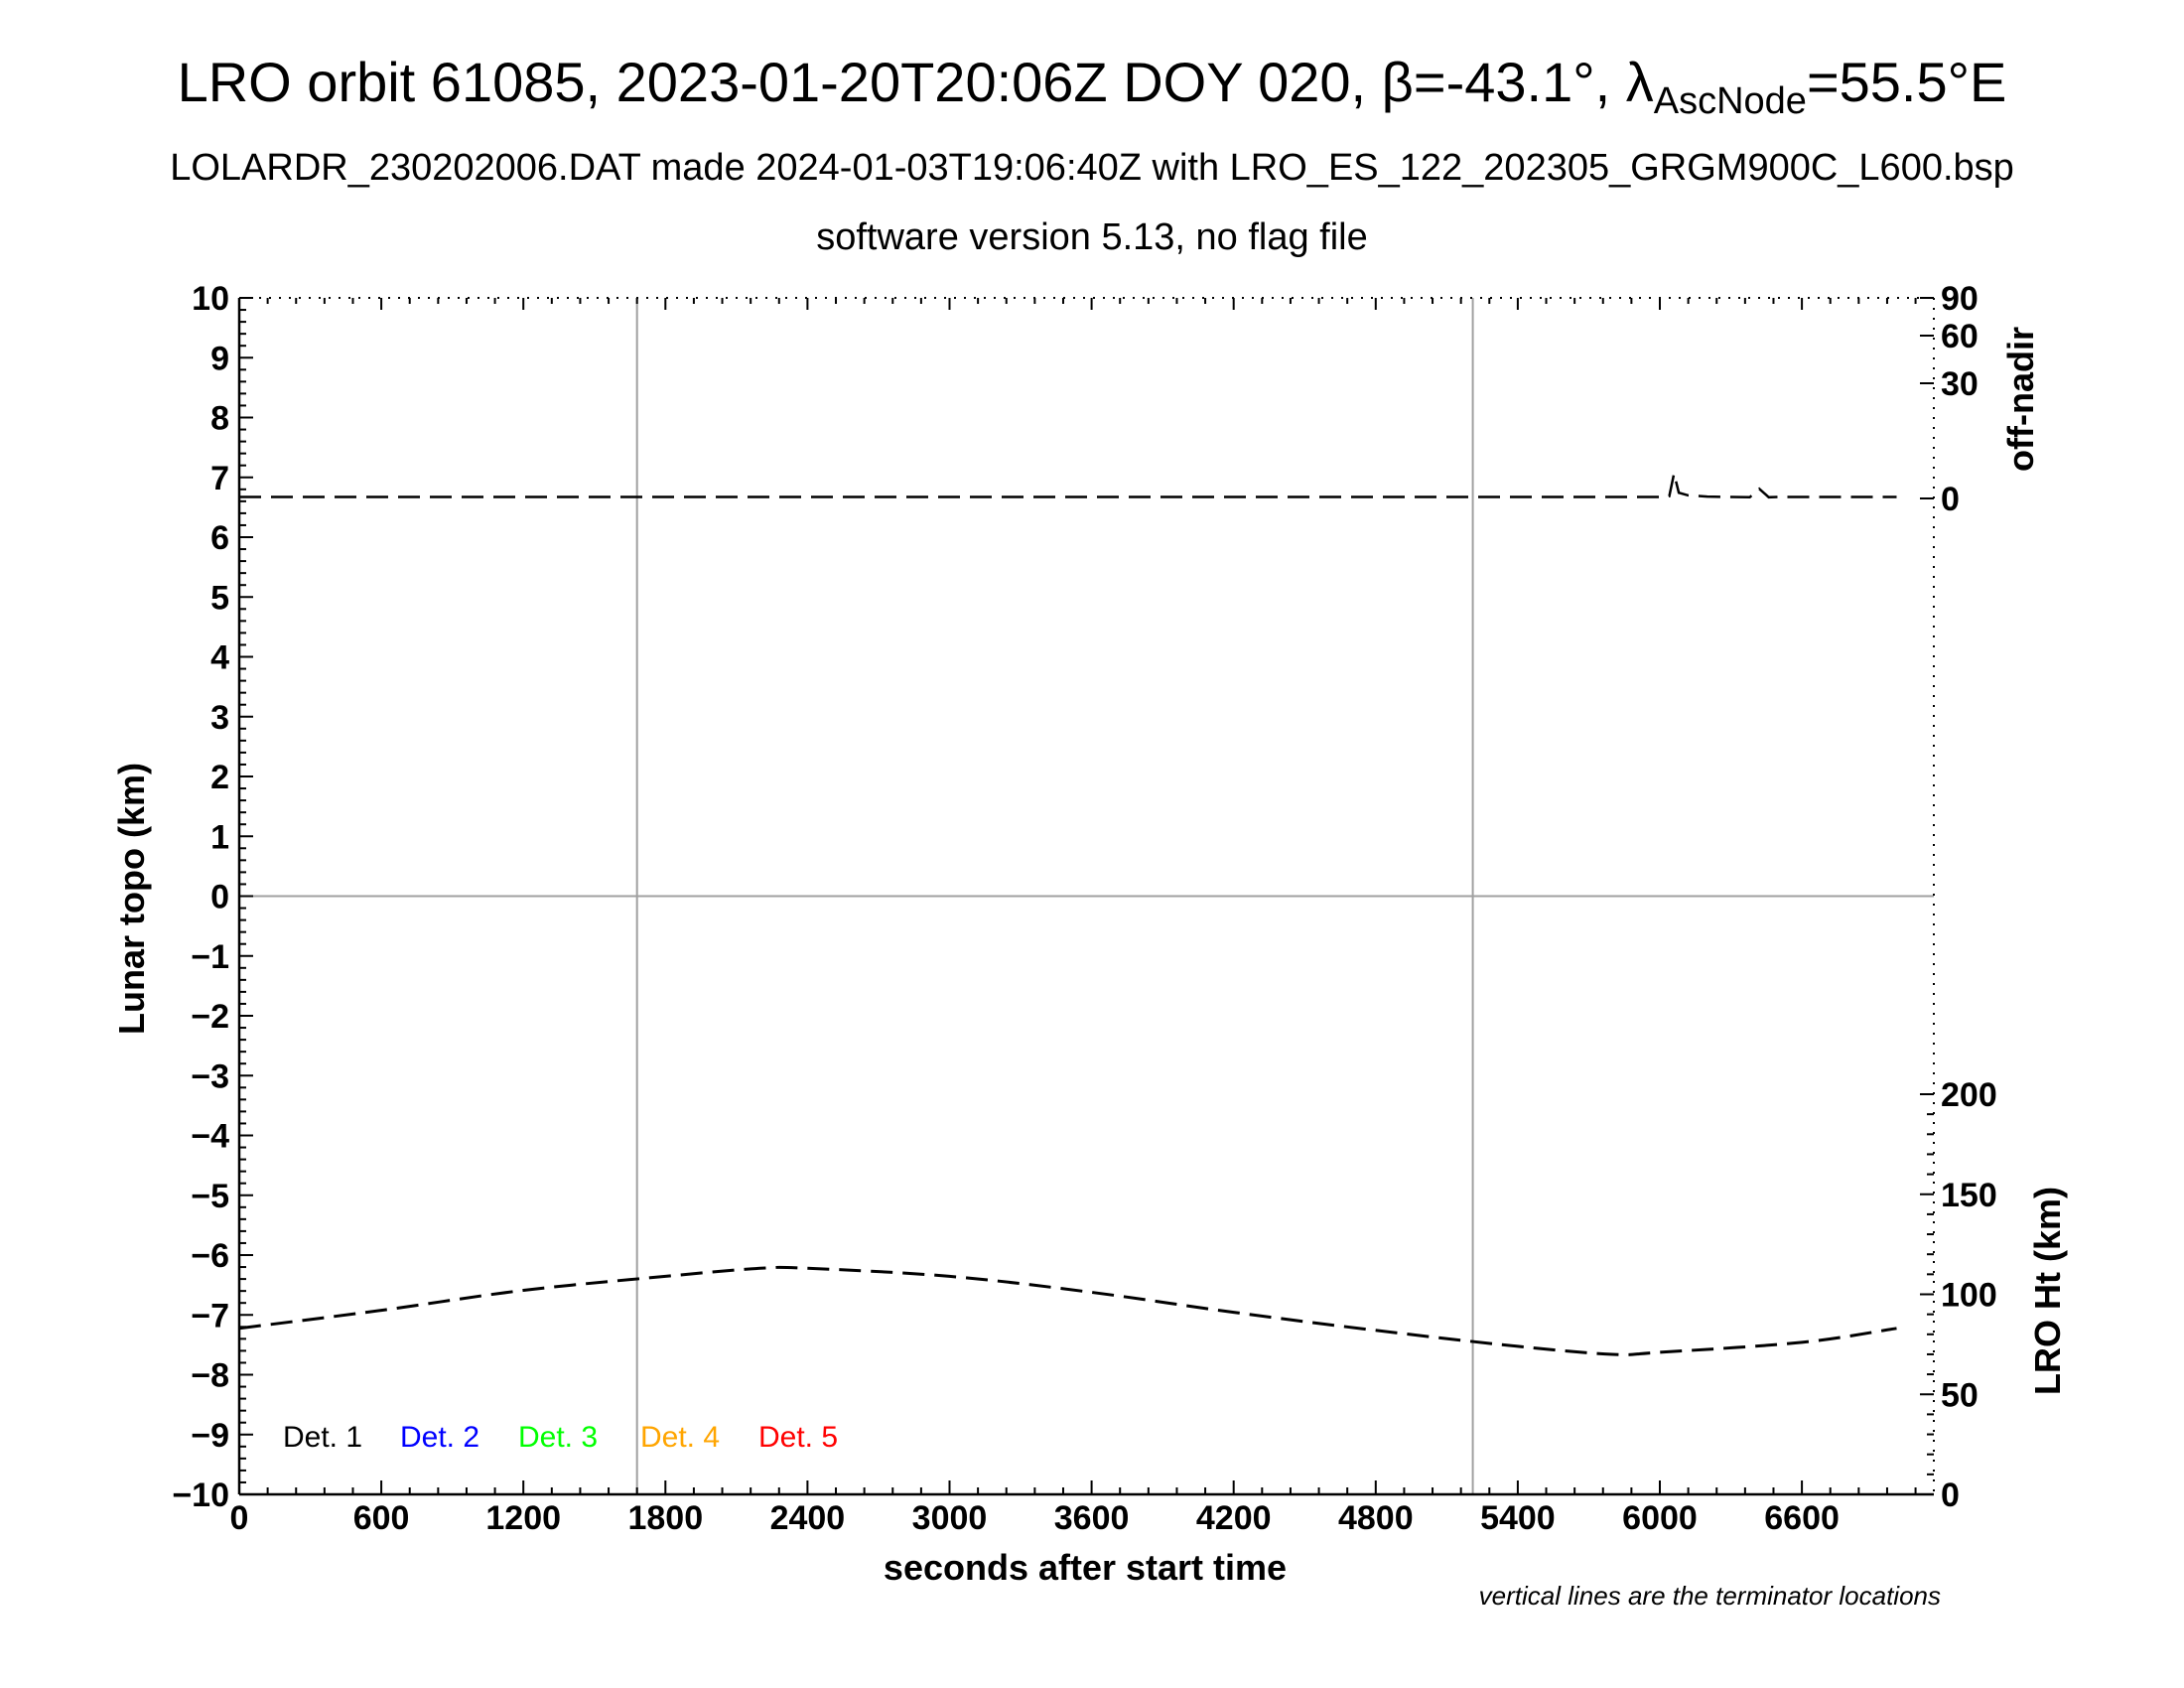  Describe the element at coordinates (1802, 1518) in the screenshot. I see `x-tick-label: 6600` at that location.